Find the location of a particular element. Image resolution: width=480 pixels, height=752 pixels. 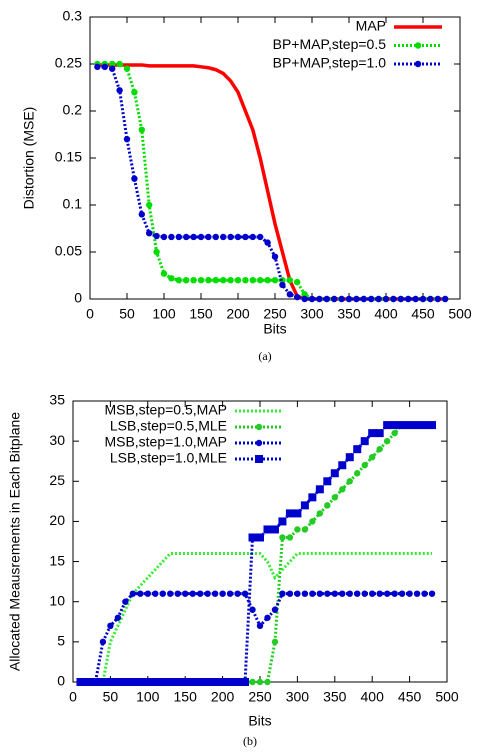

y-tick-label: 35 is located at coordinates (57, 400).